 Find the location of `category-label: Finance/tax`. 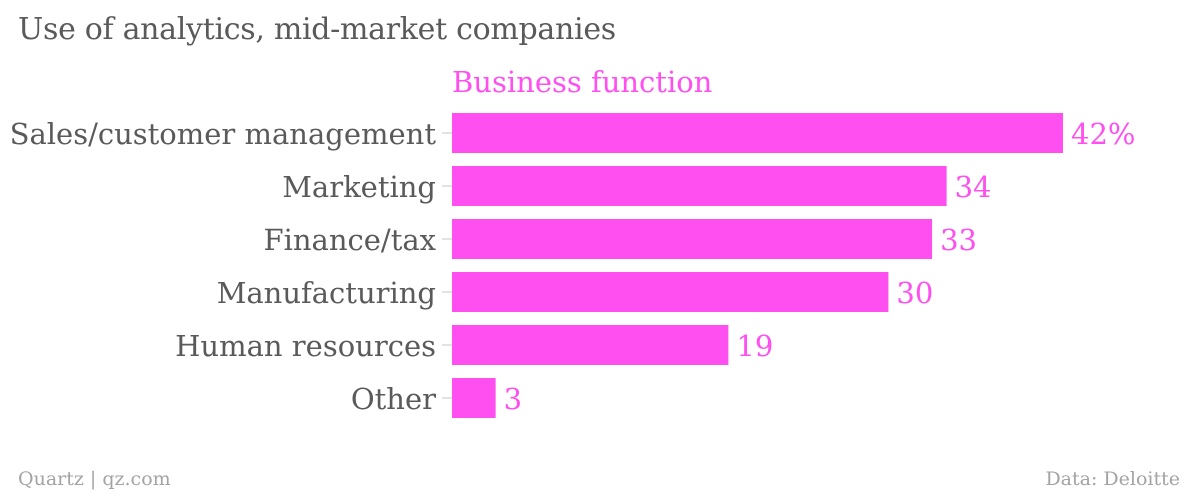

category-label: Finance/tax is located at coordinates (349, 240).